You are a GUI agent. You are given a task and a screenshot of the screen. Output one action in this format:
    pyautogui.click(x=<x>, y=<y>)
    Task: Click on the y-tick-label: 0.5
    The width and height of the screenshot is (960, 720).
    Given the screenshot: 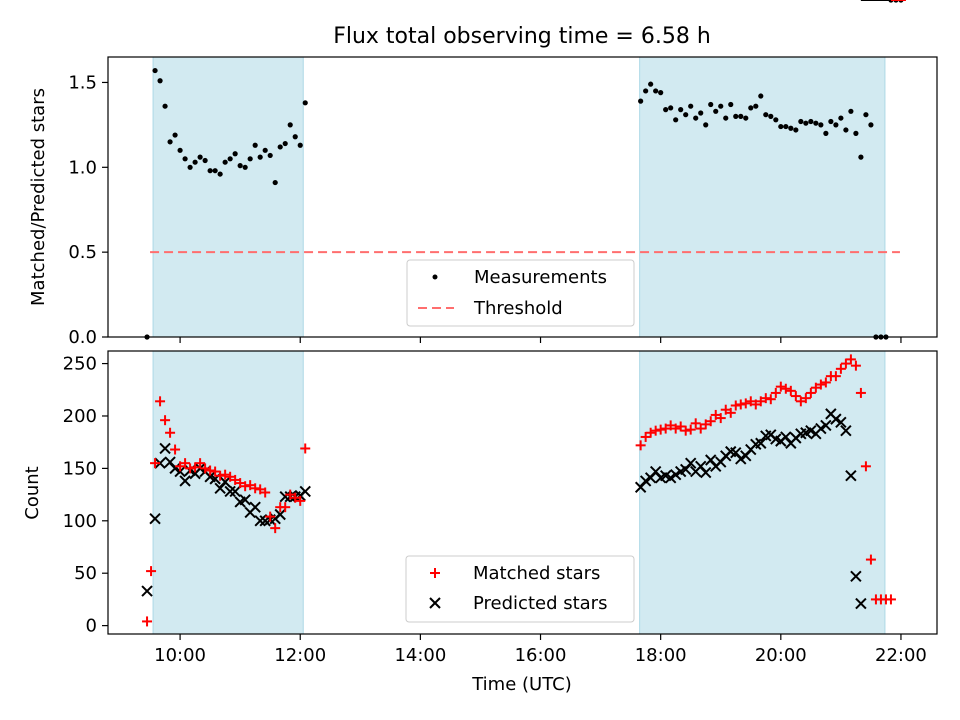 What is the action you would take?
    pyautogui.click(x=82, y=252)
    